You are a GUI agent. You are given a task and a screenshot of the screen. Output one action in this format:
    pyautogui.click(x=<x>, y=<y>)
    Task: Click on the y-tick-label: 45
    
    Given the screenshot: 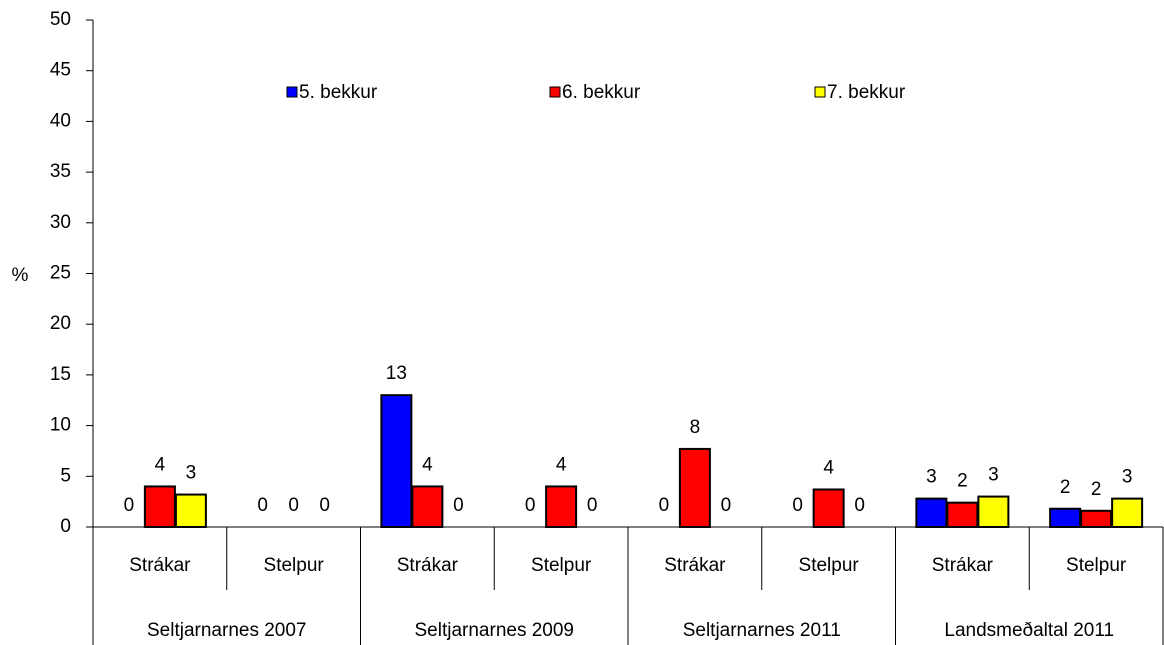 What is the action you would take?
    pyautogui.click(x=60, y=70)
    